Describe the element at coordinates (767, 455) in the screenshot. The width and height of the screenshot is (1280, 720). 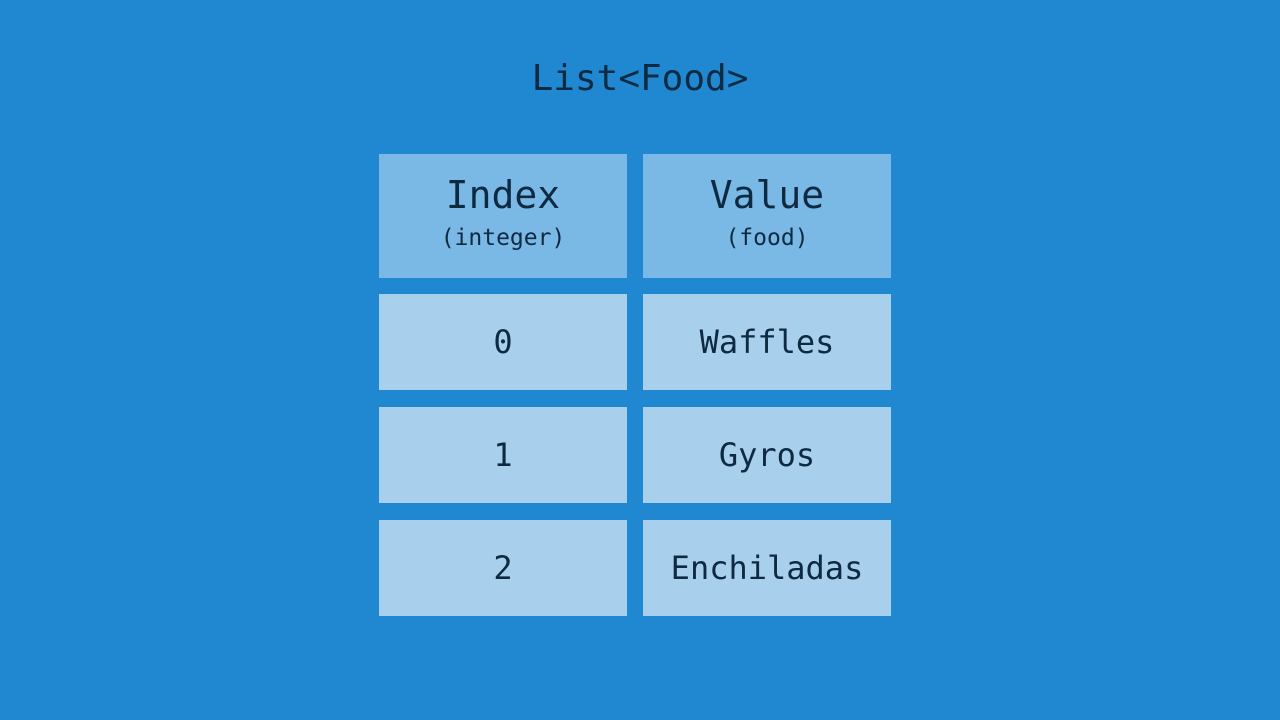
I see `value-cell: Gyros` at that location.